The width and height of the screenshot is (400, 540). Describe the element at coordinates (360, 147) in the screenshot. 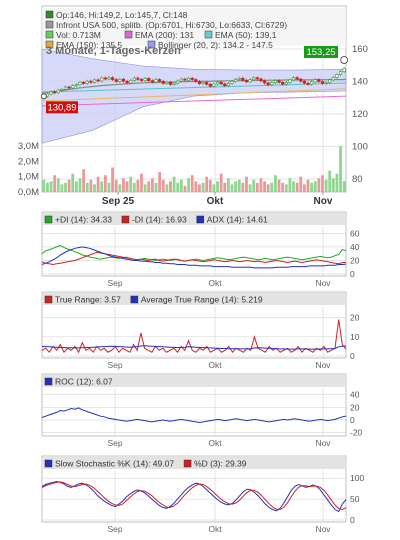

I see `price-tick-label: 100` at that location.